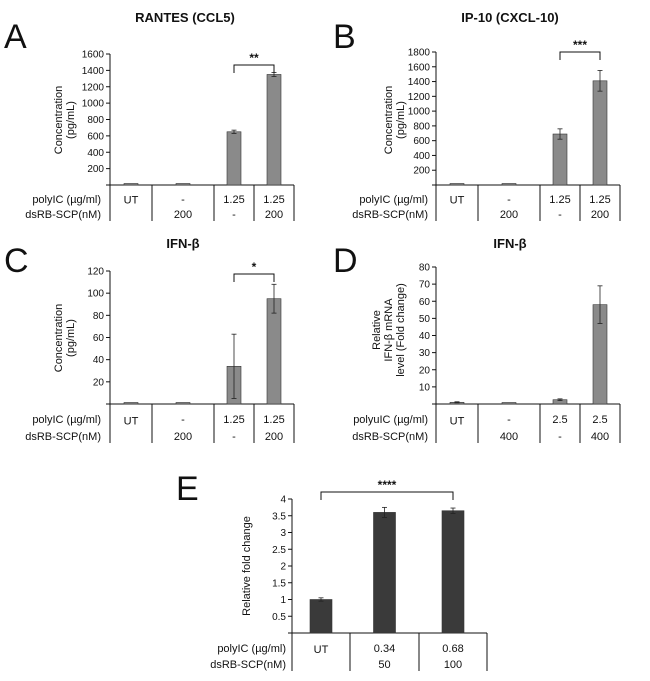  What do you see at coordinates (283, 600) in the screenshot?
I see `y-tick-label: 1` at bounding box center [283, 600].